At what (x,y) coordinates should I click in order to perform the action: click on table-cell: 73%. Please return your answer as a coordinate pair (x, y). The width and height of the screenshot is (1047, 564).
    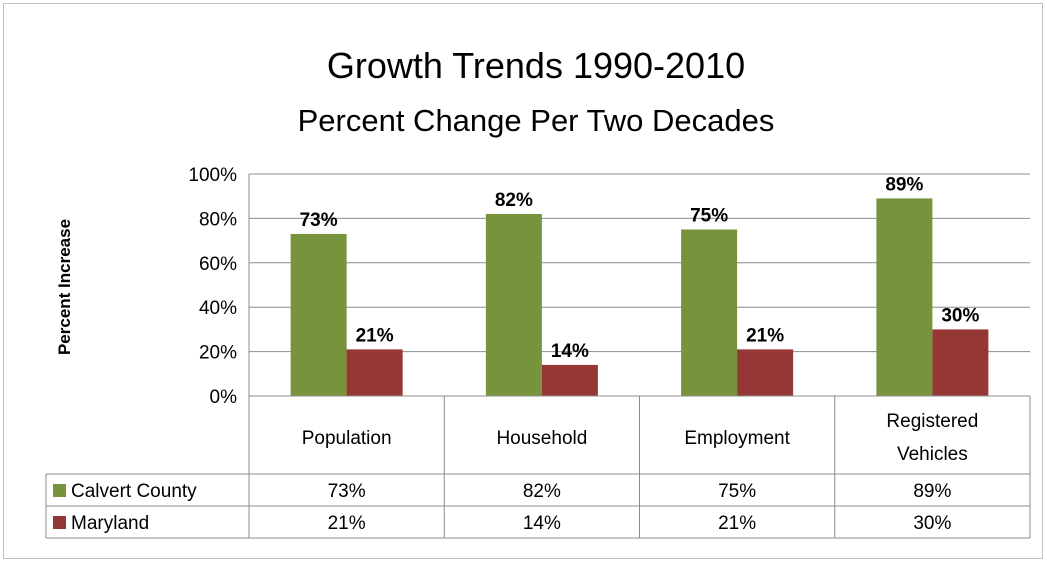
    Looking at the image, I should click on (347, 491).